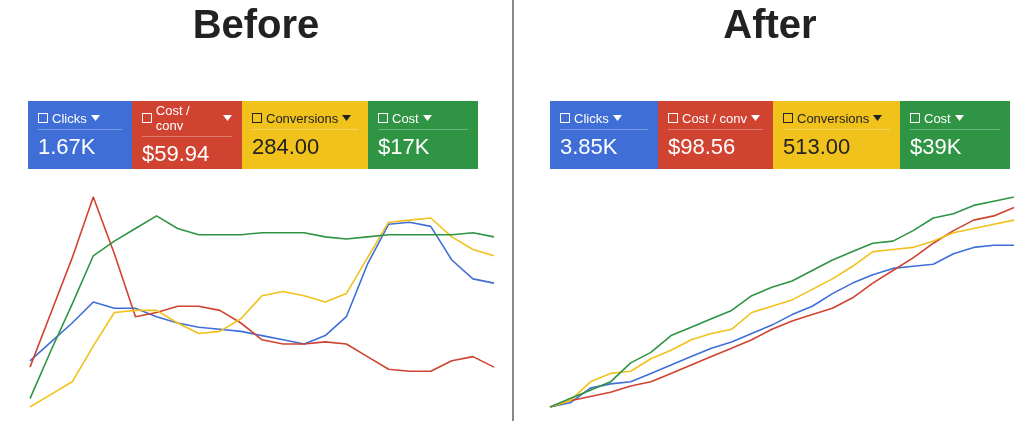 The image size is (1024, 421). I want to click on text: $98.56, so click(702, 146).